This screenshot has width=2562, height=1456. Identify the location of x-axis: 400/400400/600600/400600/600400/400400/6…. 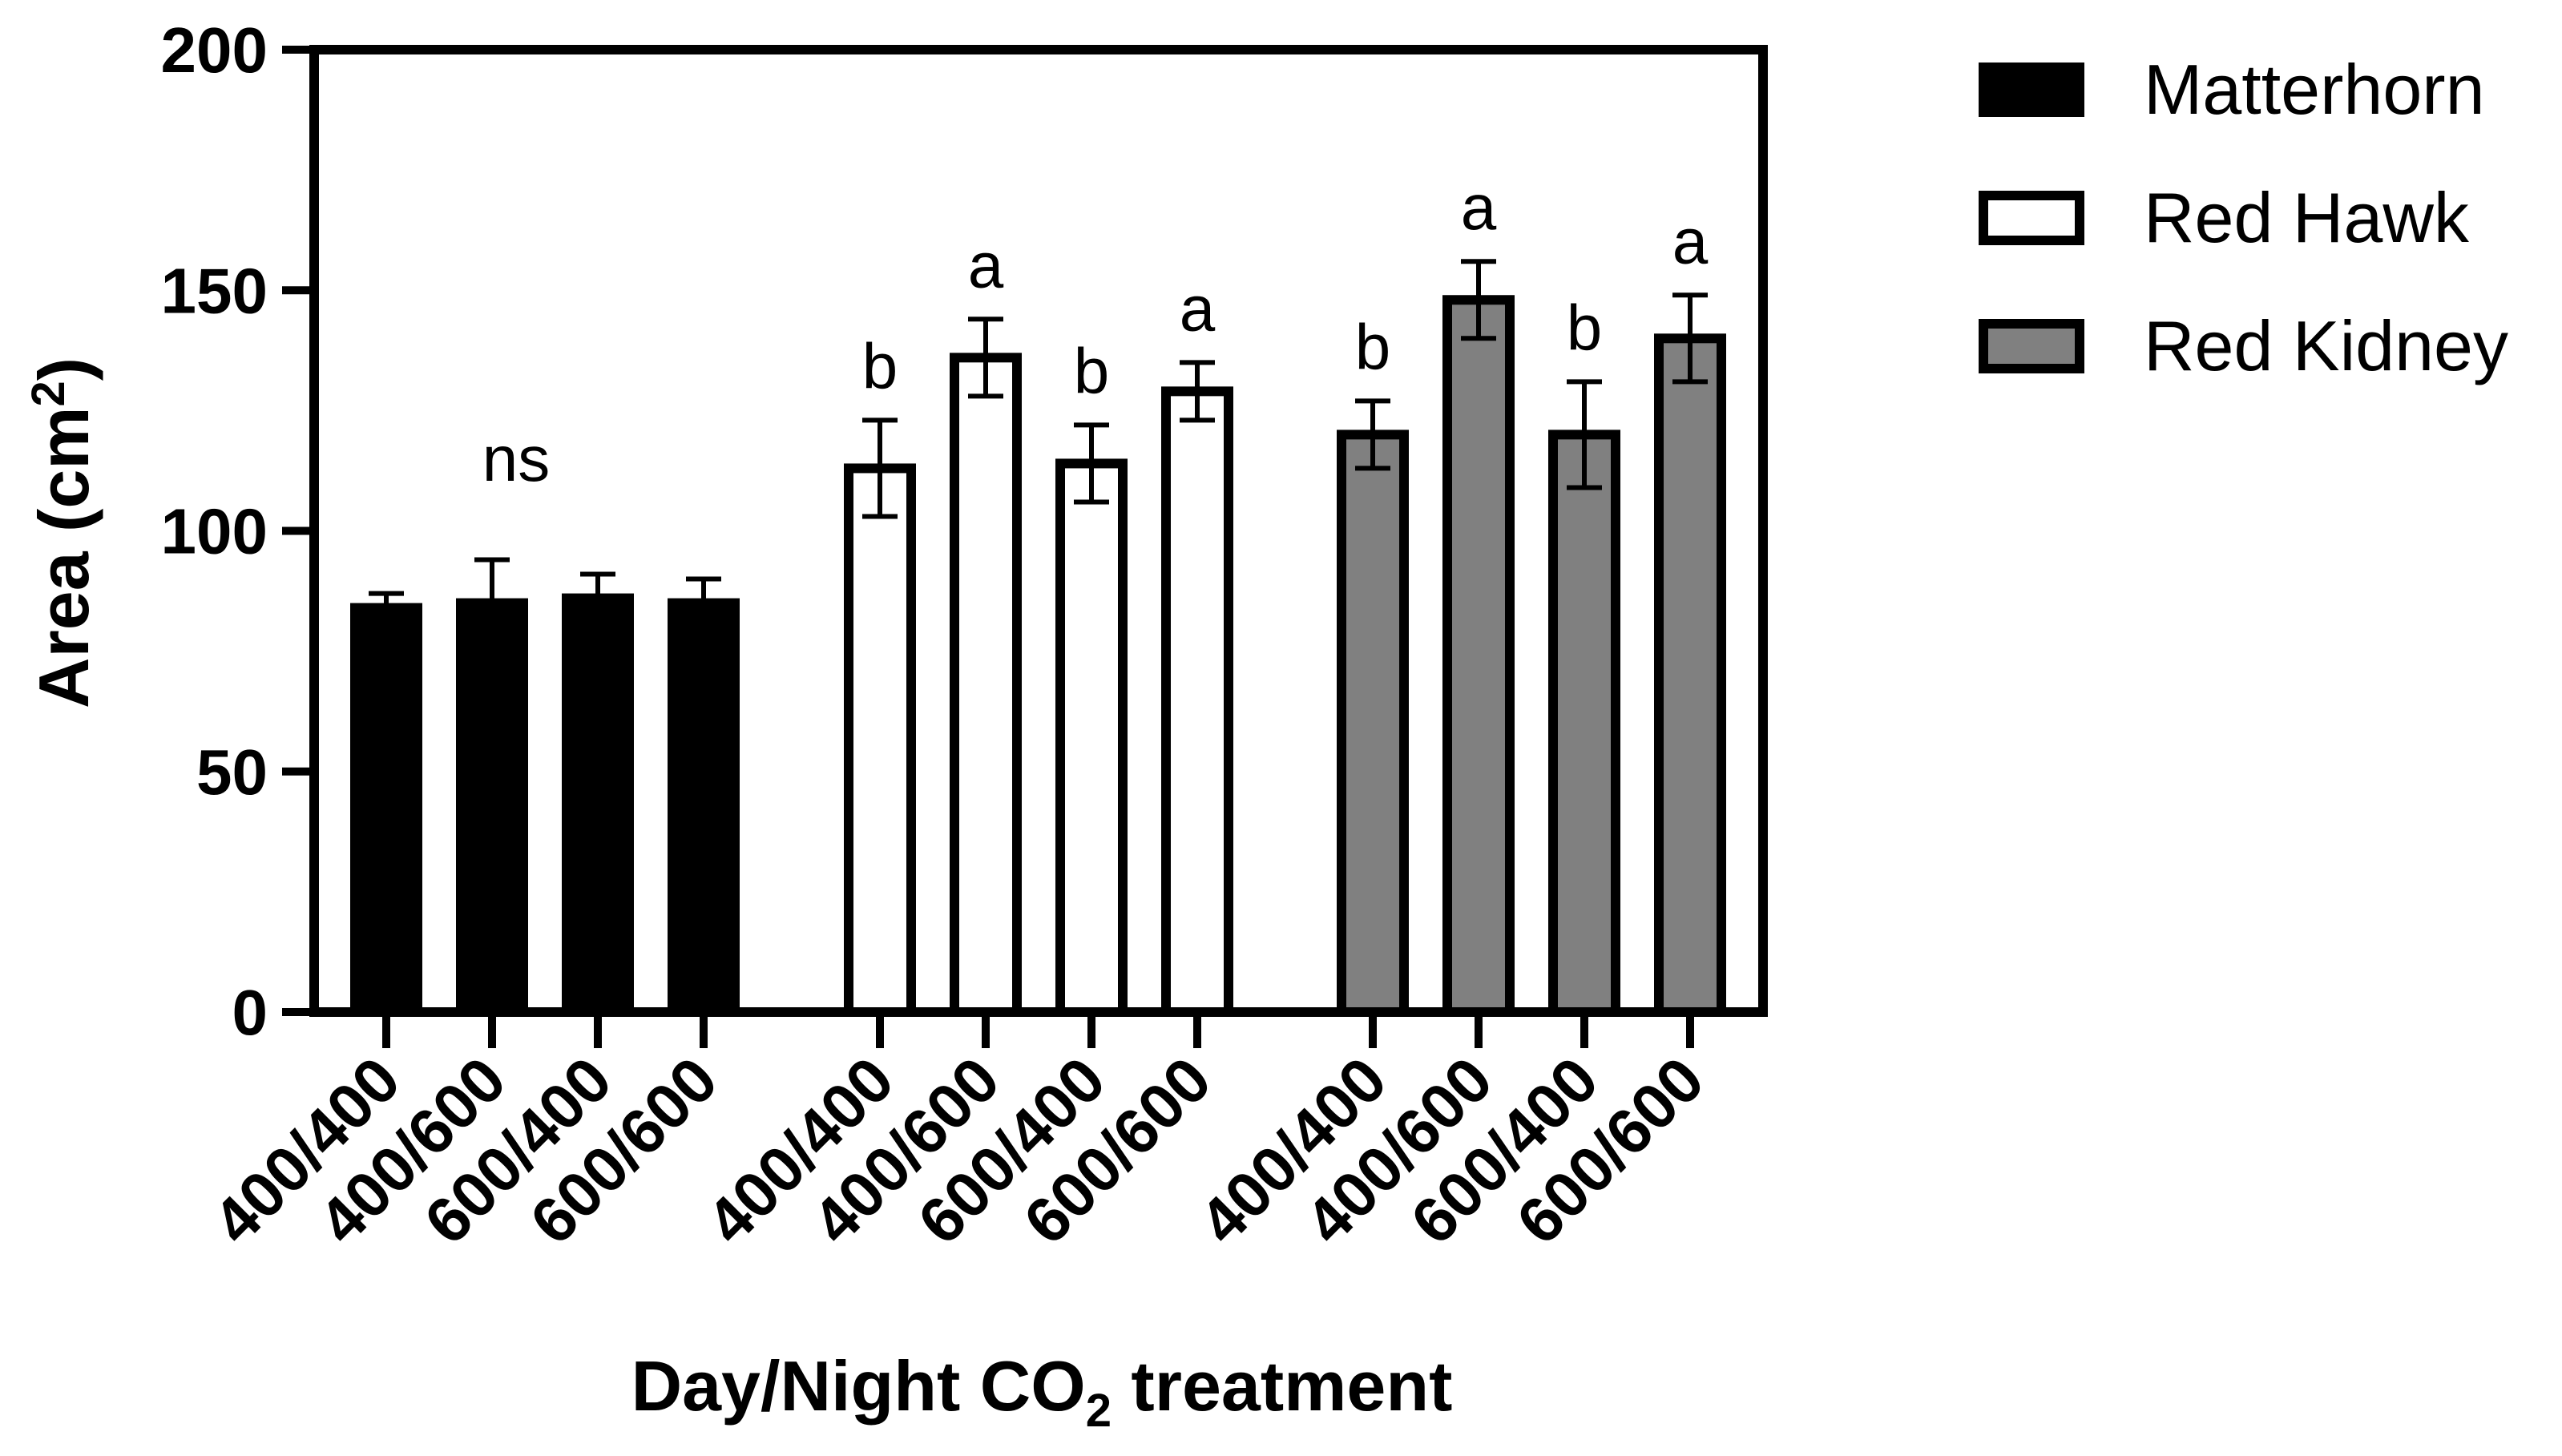
(958, 1135).